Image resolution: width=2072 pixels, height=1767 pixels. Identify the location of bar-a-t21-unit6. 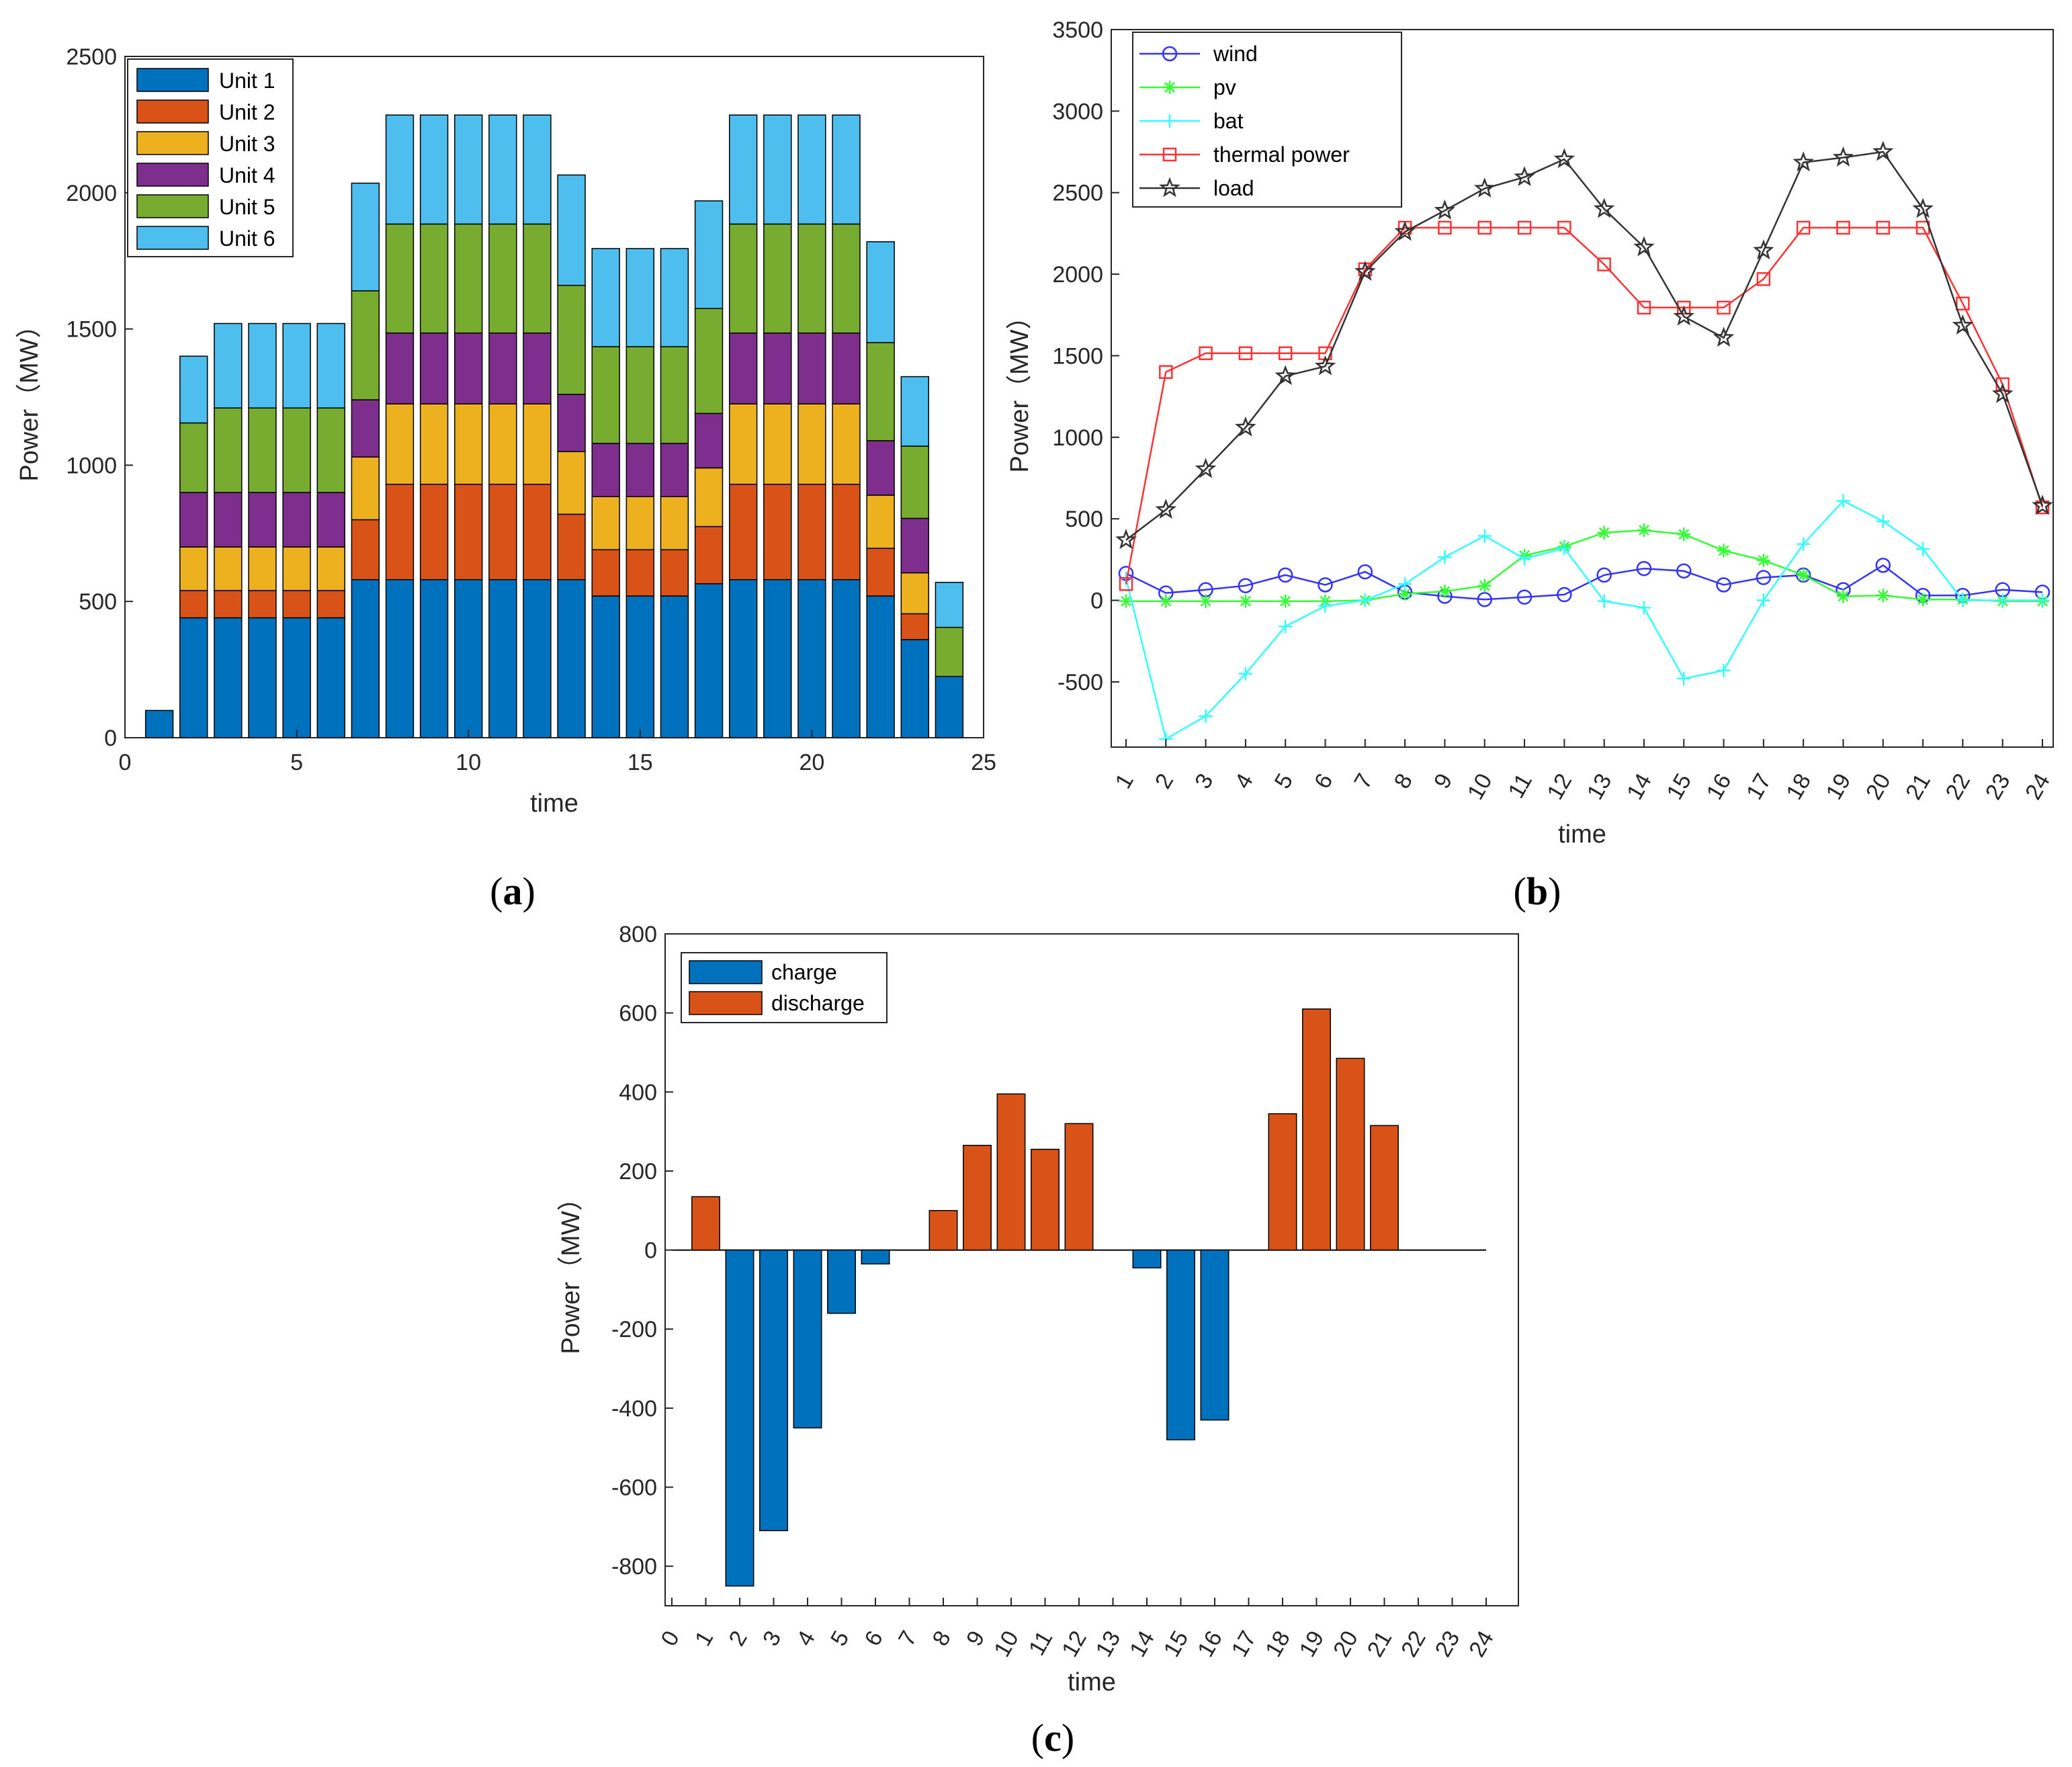
(846, 169).